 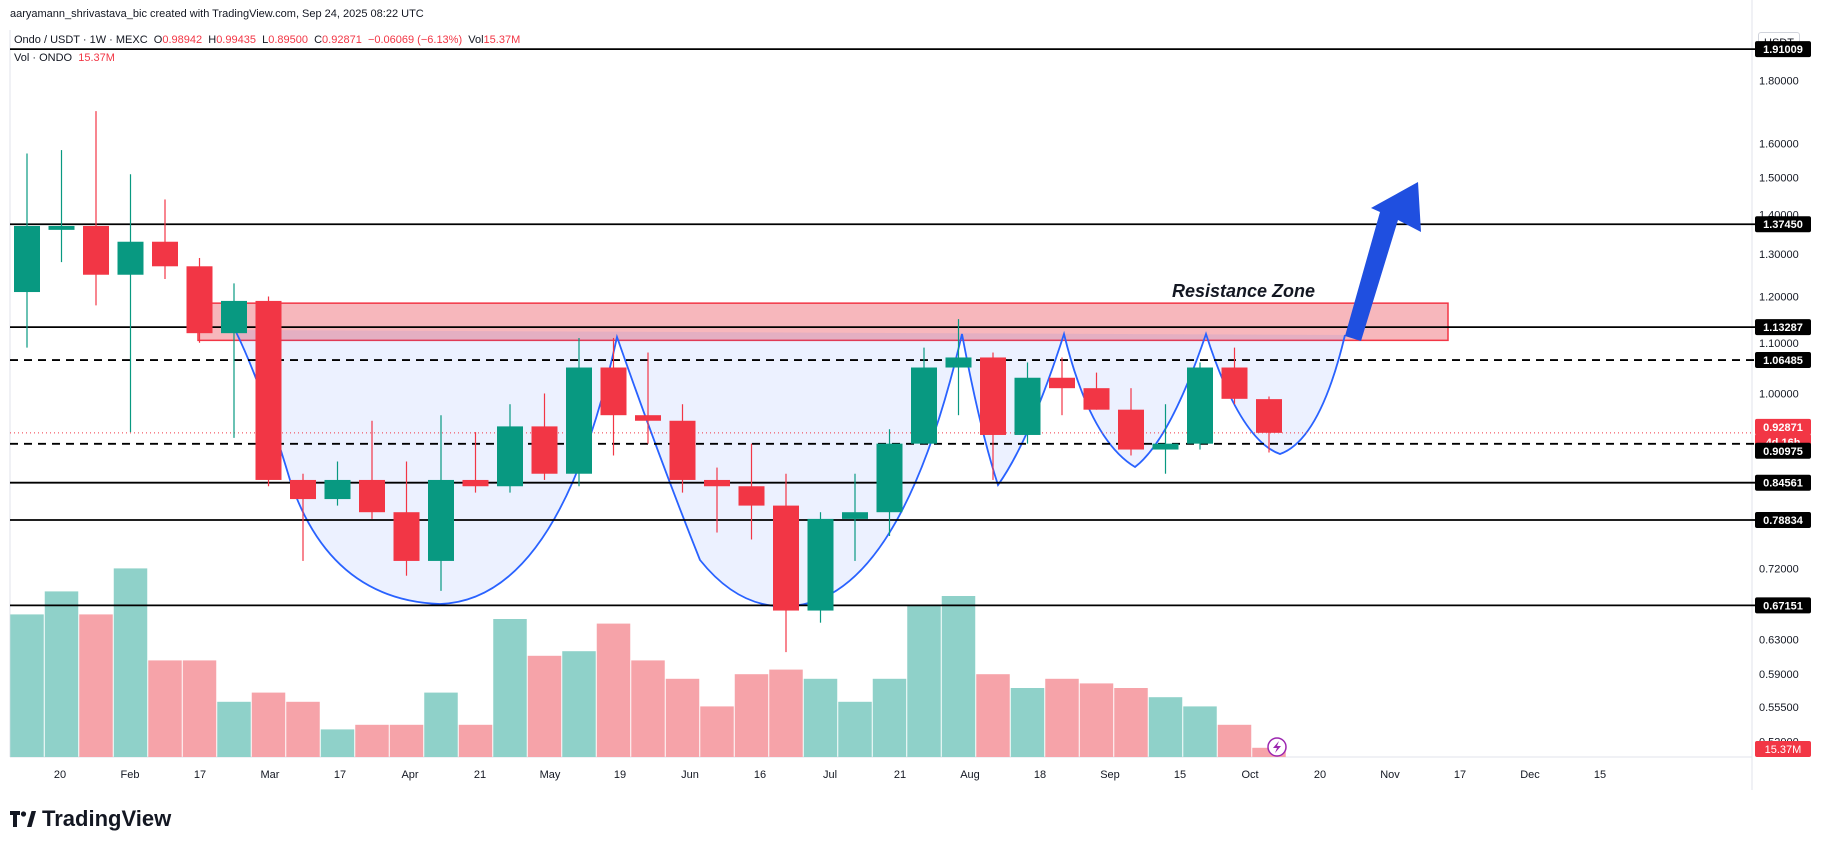 I want to click on close-label: C, so click(x=318, y=40).